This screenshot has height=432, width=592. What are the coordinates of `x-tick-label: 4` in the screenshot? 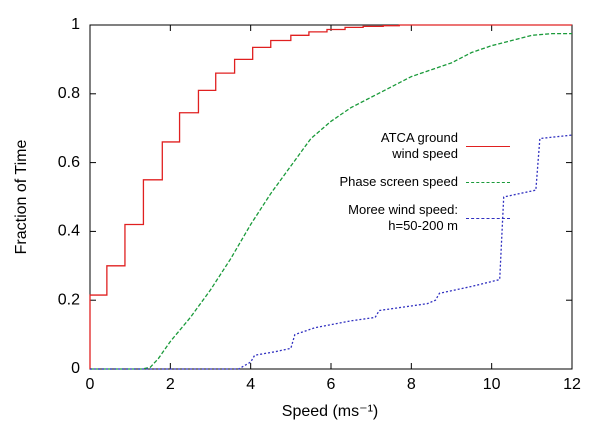 It's located at (250, 384).